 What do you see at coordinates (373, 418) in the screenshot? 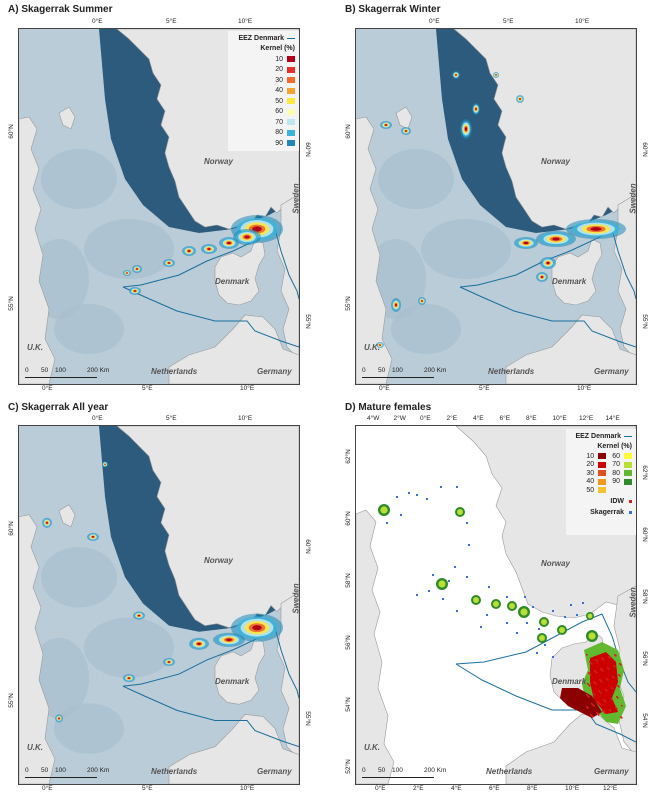
I see `top-lon-tick: 4°W` at bounding box center [373, 418].